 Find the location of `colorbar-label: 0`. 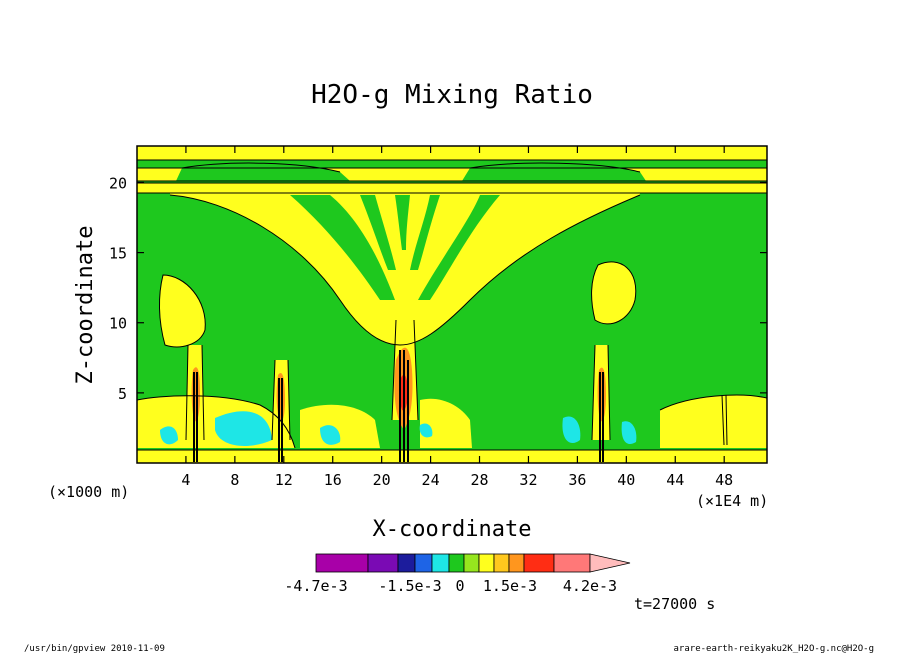

colorbar-label: 0 is located at coordinates (459, 586).